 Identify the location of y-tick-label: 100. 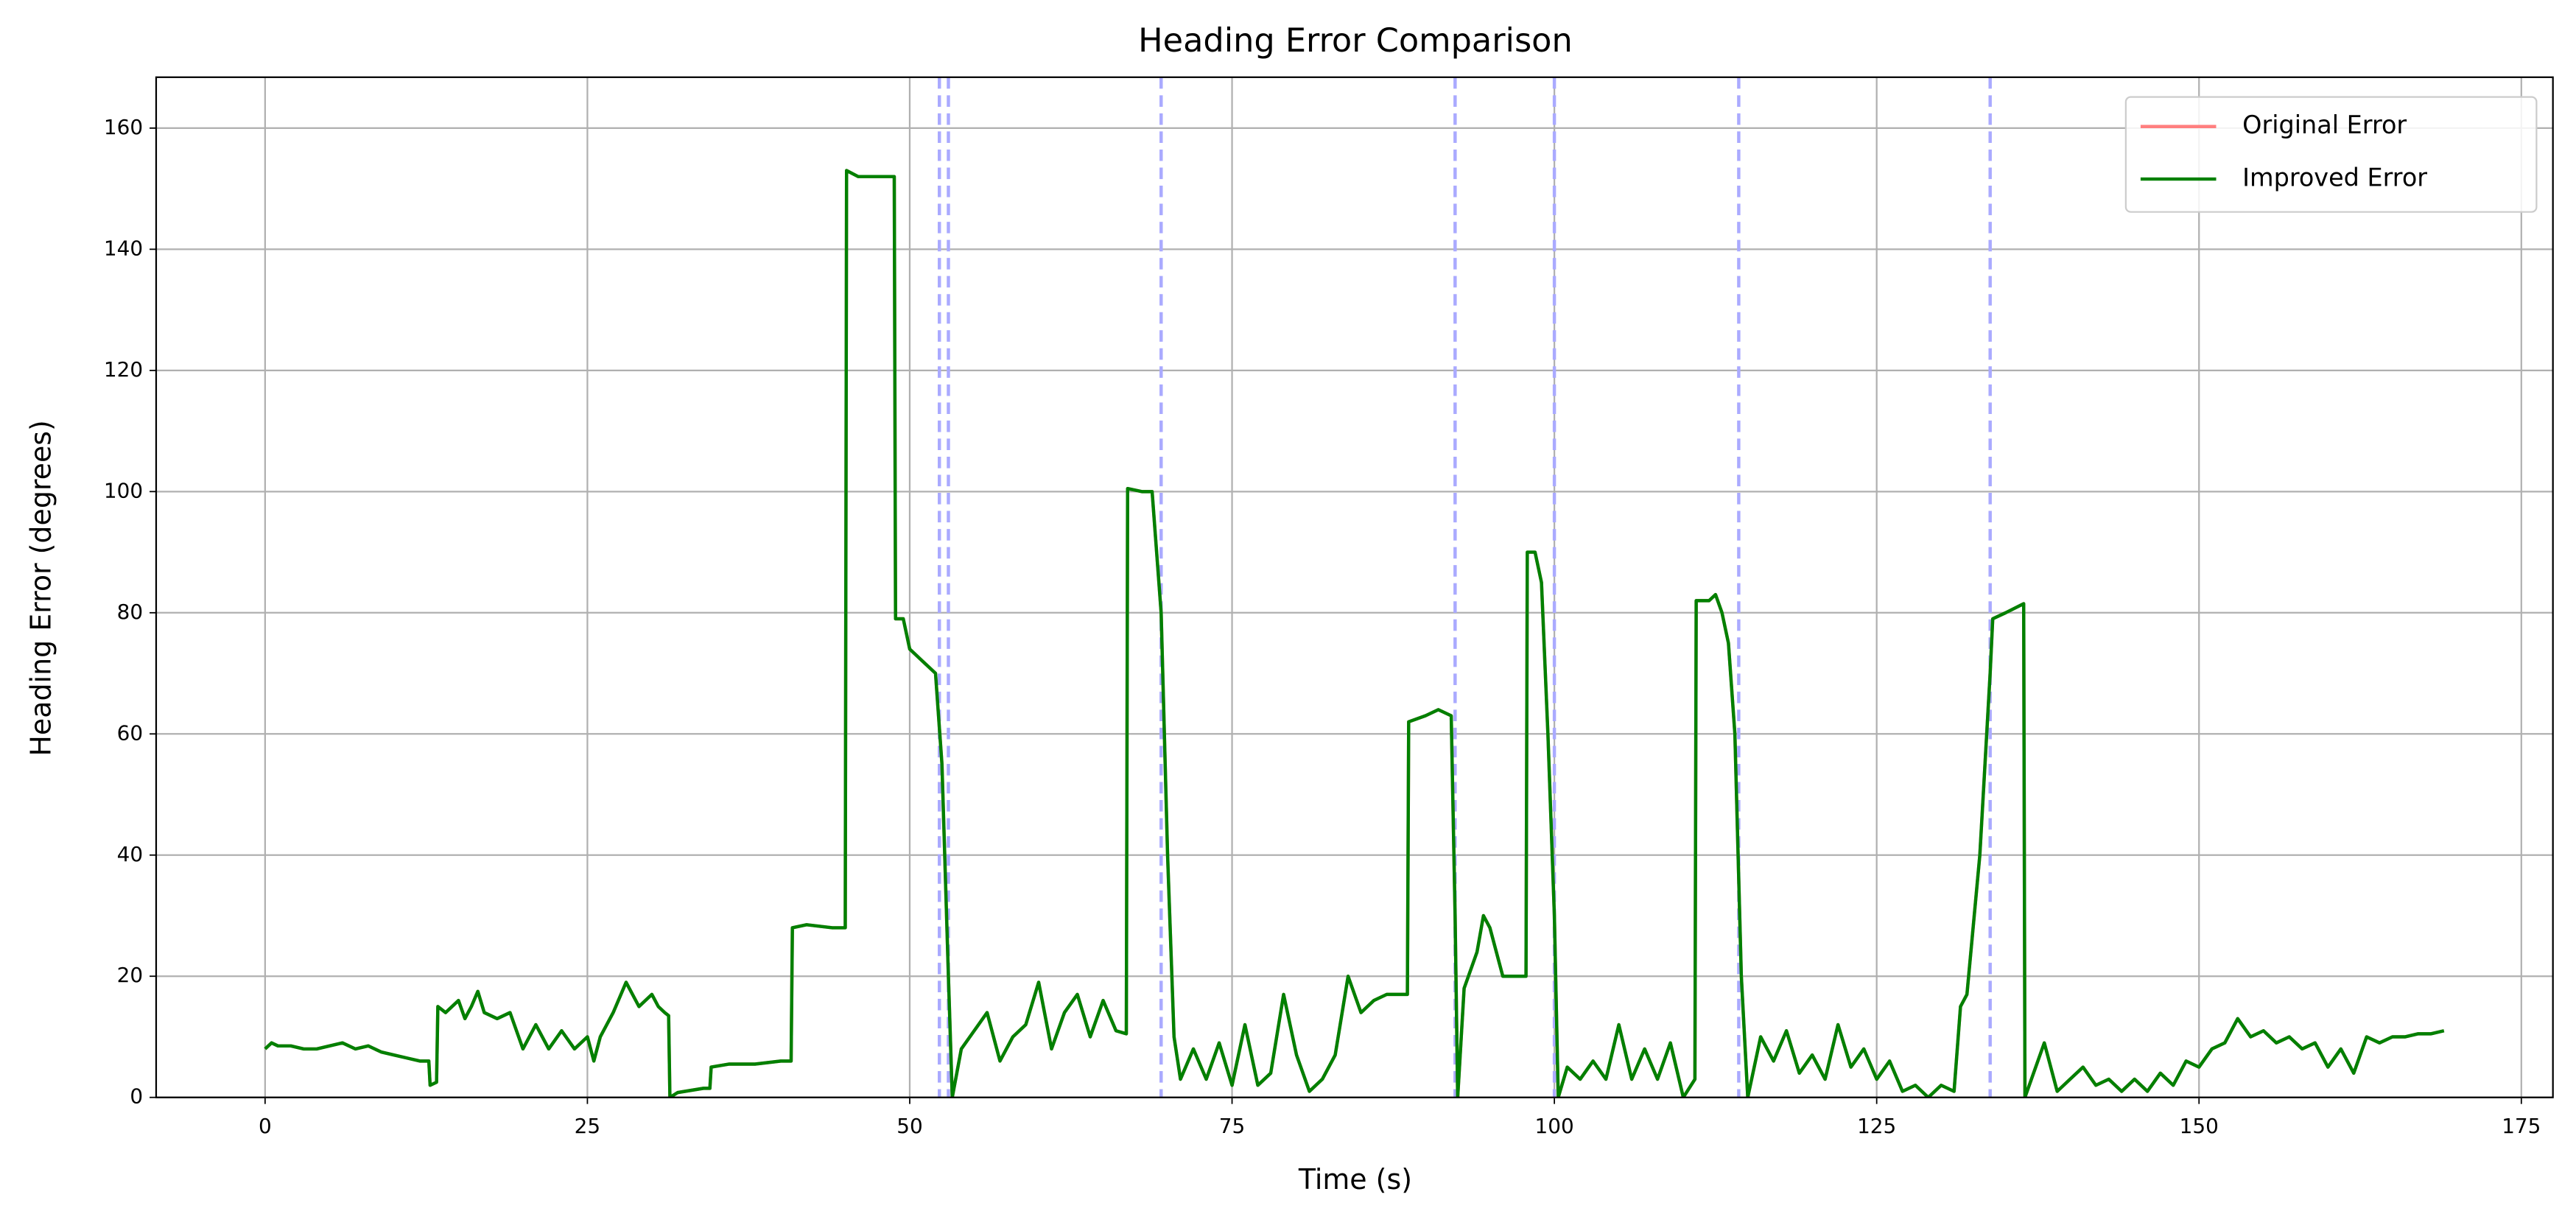
(123, 490).